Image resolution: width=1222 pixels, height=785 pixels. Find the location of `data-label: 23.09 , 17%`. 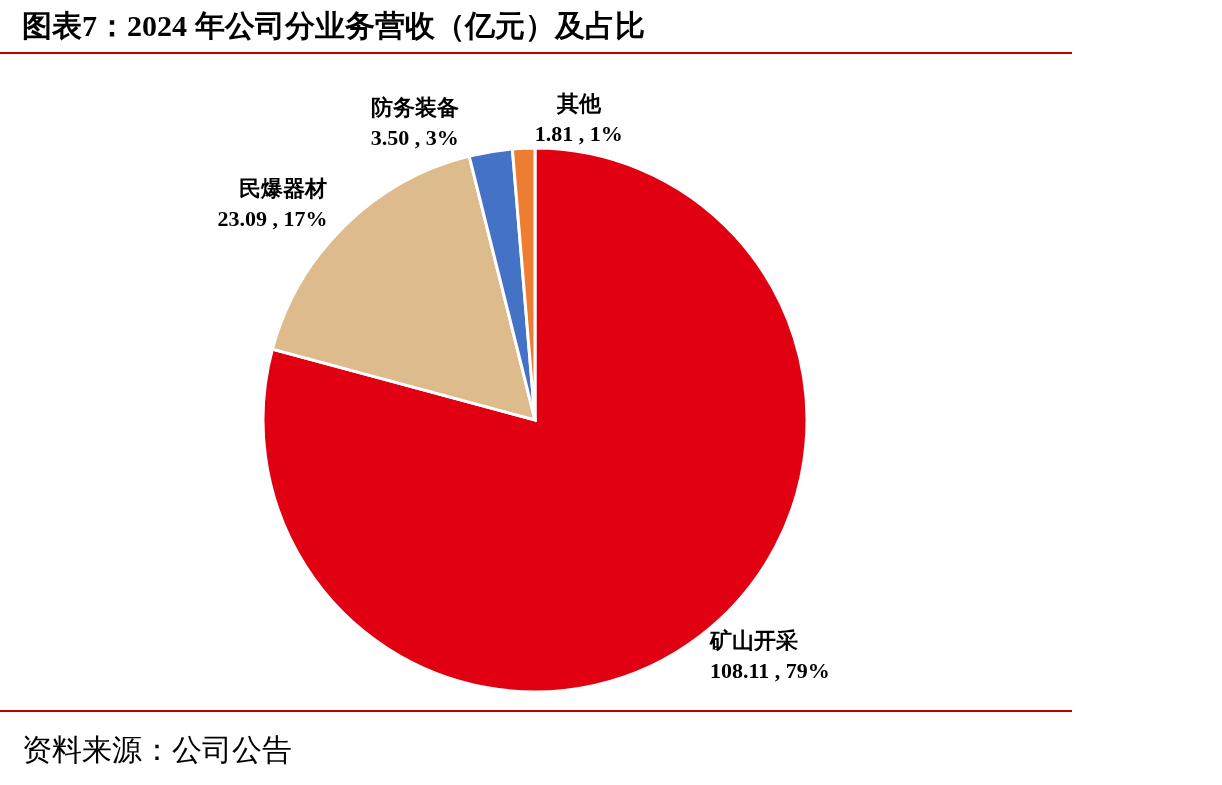

data-label: 23.09 , 17% is located at coordinates (272, 219).